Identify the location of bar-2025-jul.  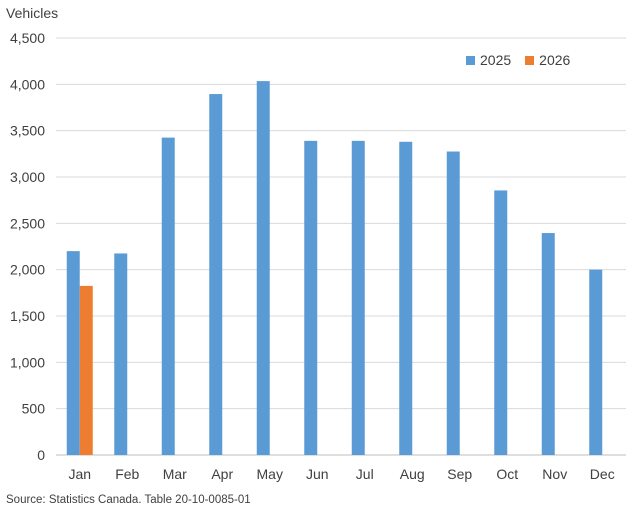
(358, 298).